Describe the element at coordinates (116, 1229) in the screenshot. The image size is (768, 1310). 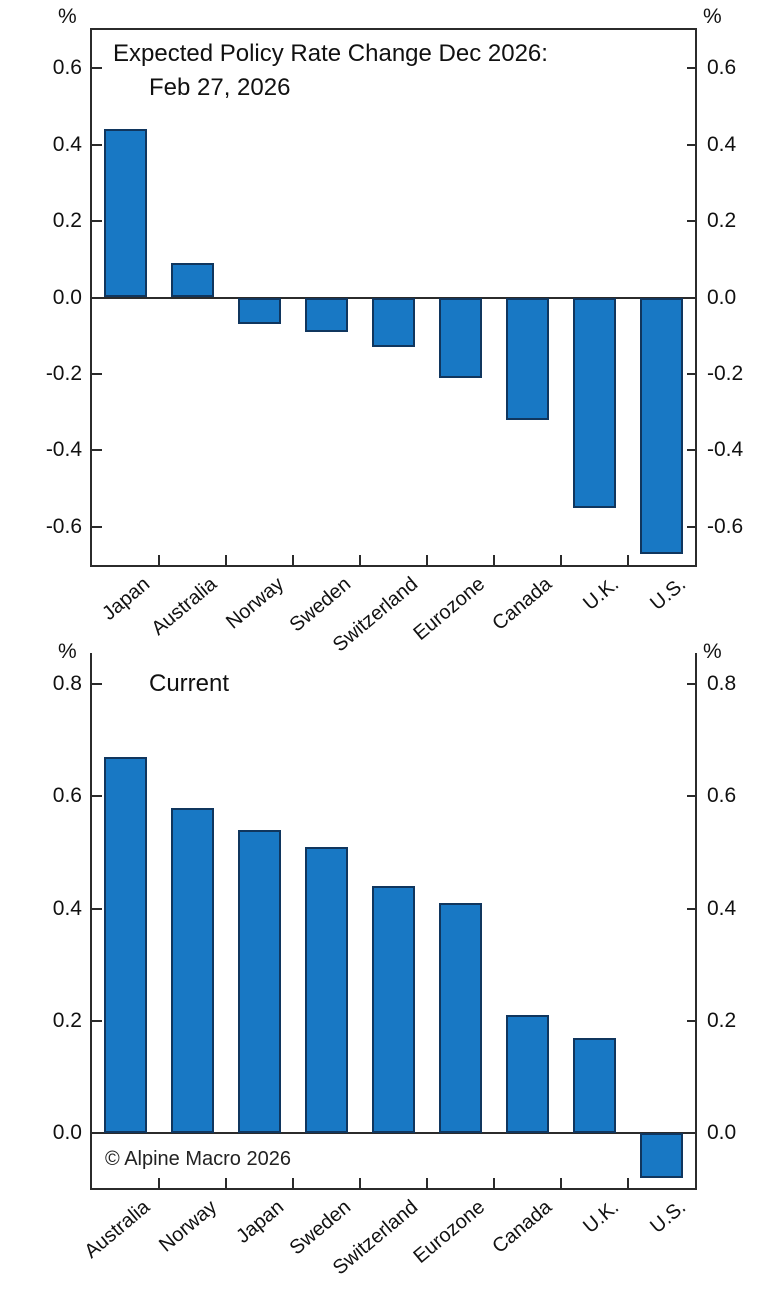
I see `category-label-australia: Australia` at that location.